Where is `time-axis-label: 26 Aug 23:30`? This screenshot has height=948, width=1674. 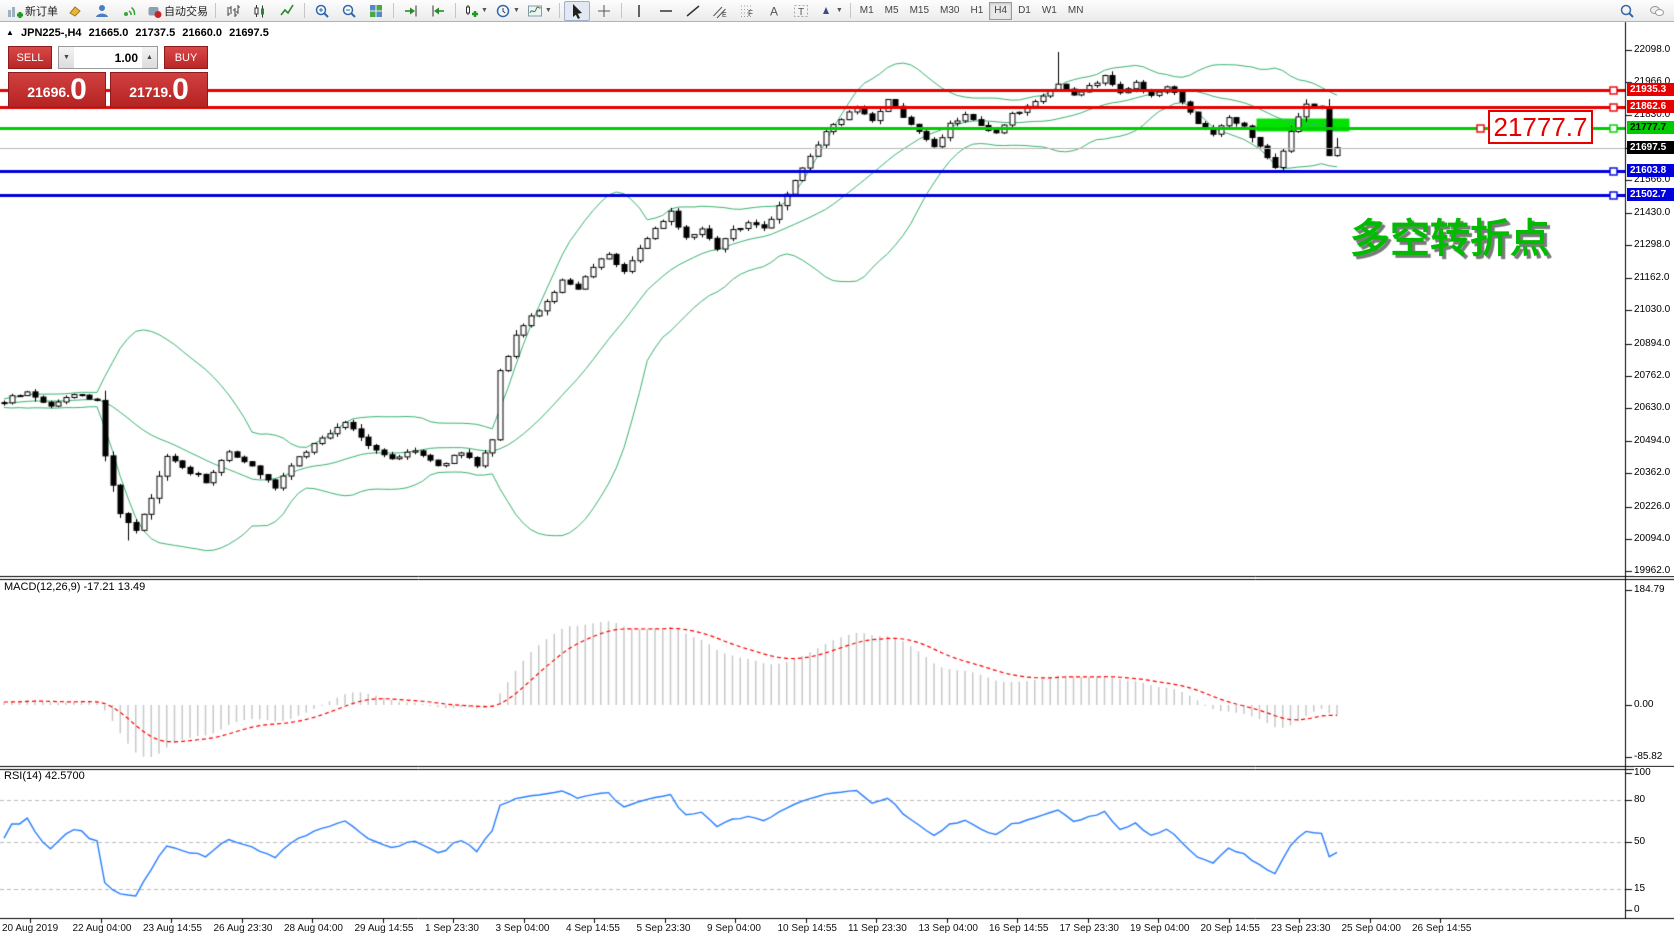 time-axis-label: 26 Aug 23:30 is located at coordinates (243, 928).